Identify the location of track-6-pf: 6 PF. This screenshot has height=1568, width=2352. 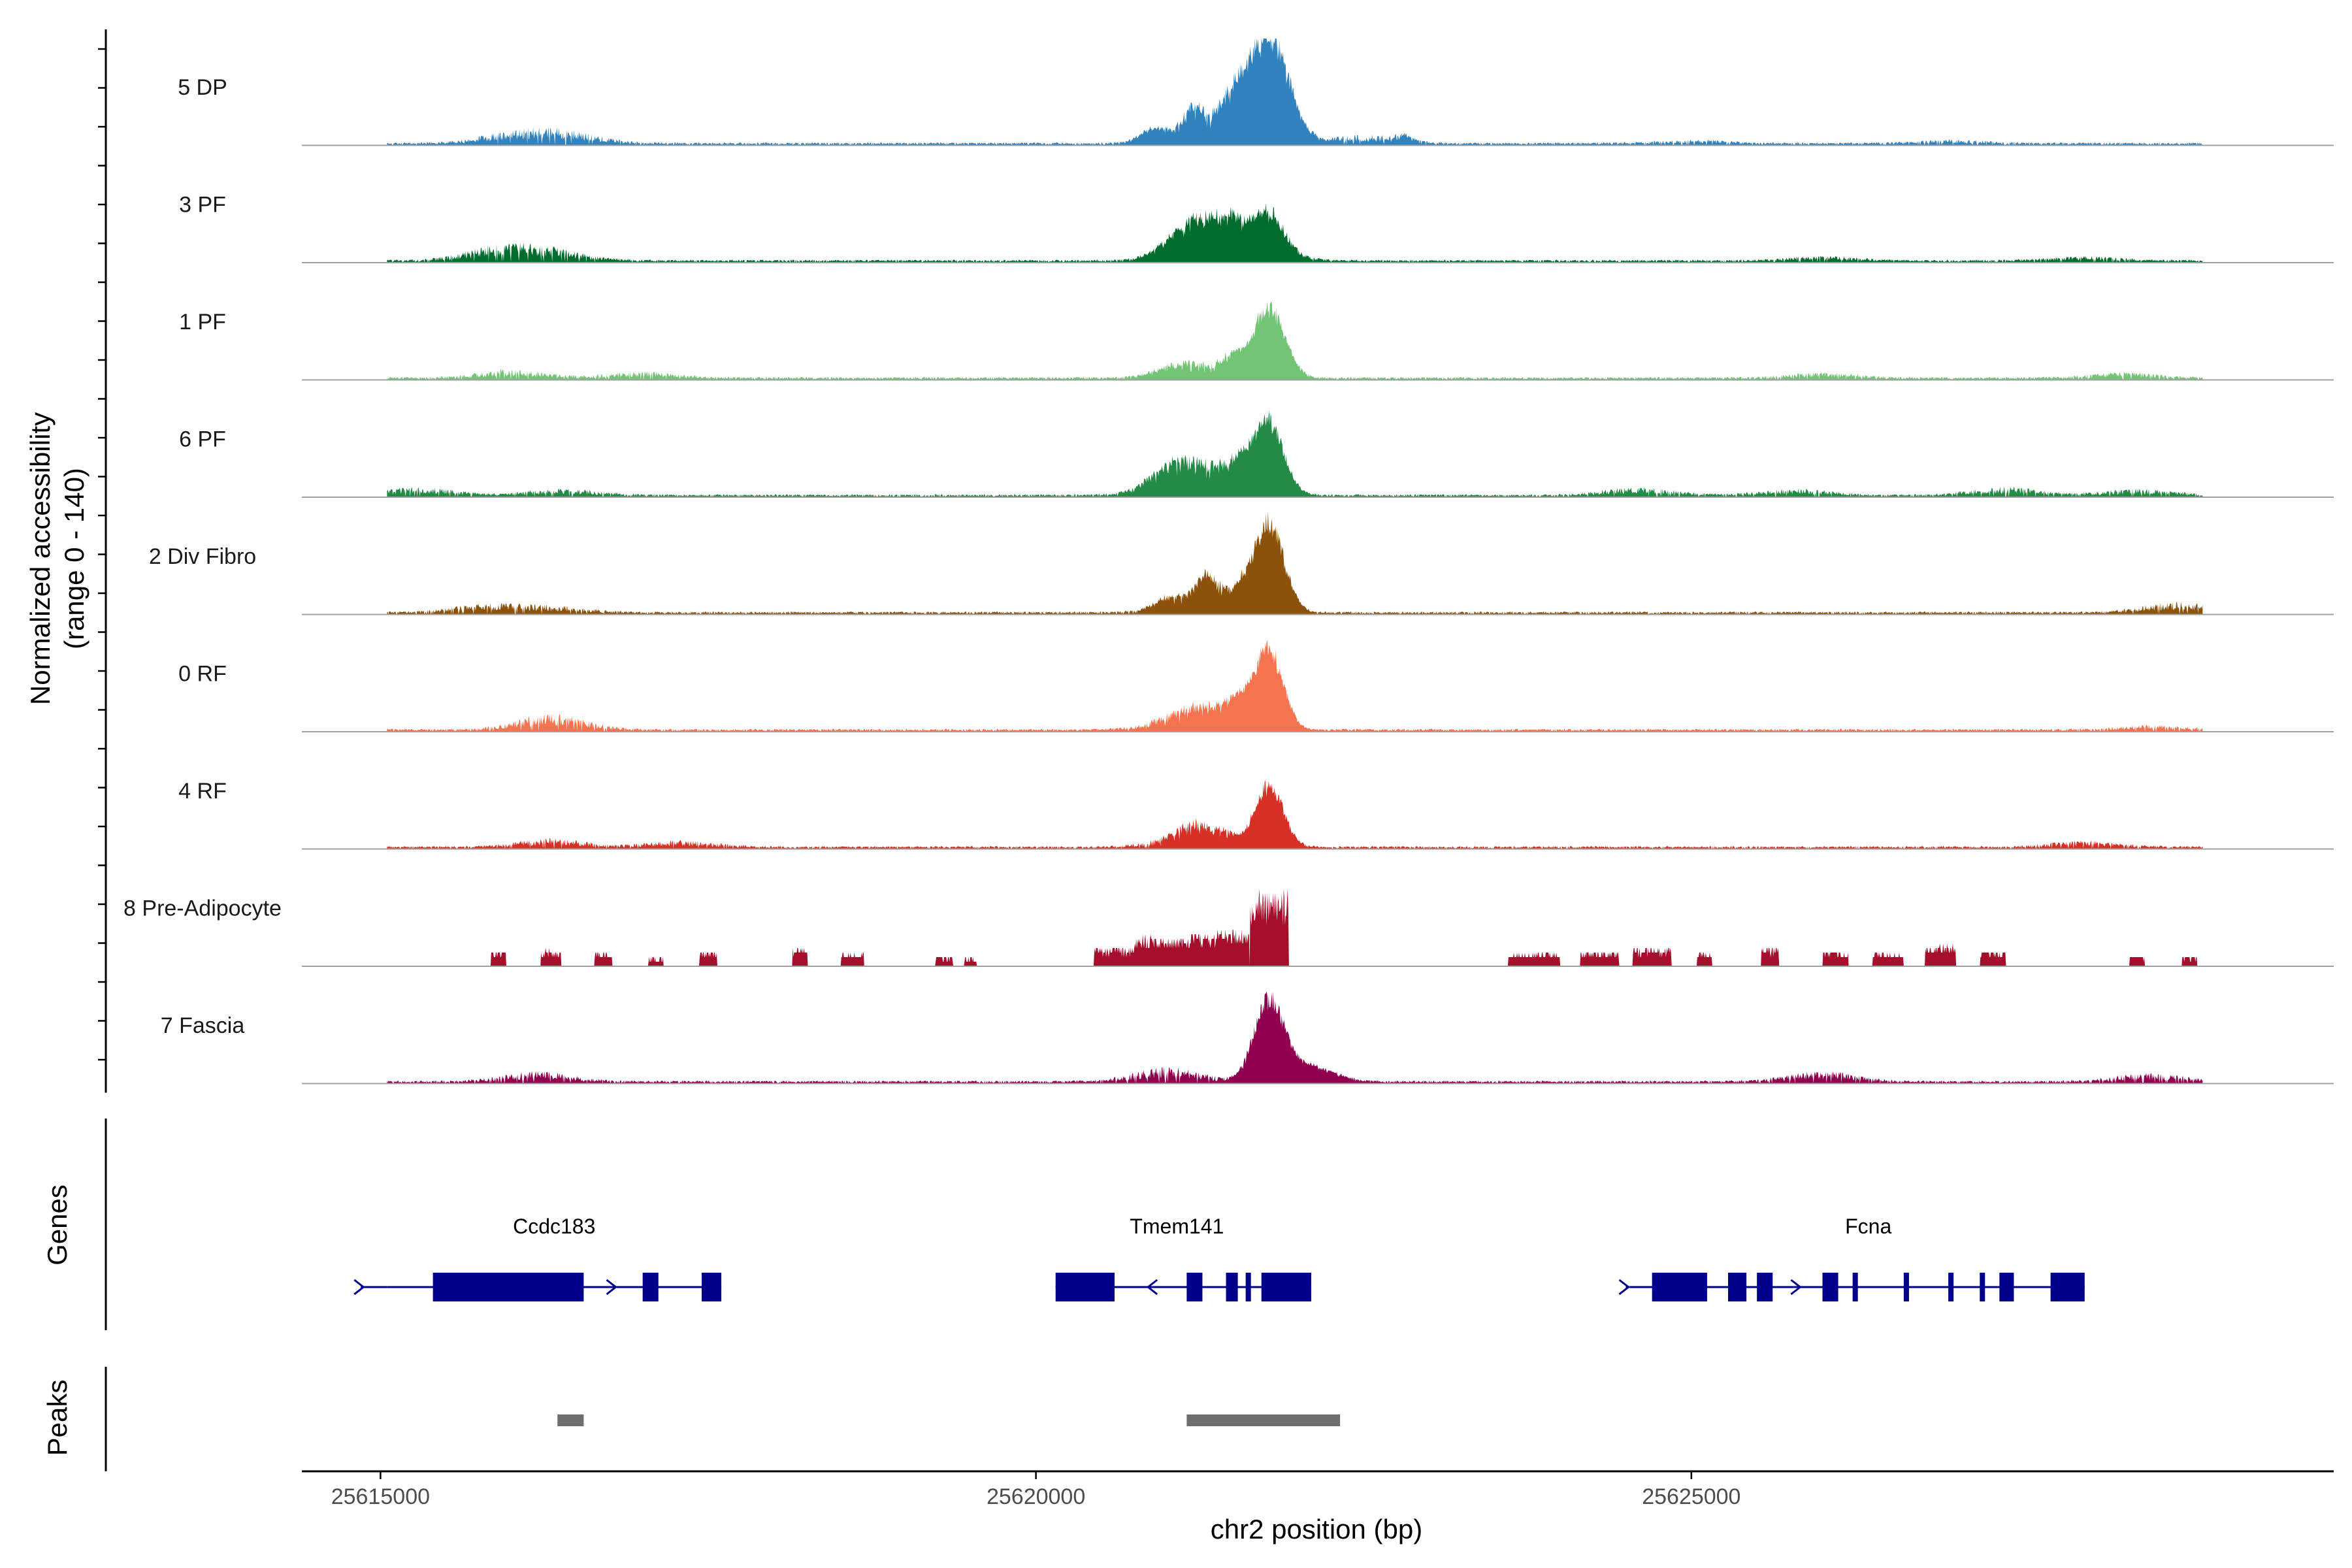
(1256, 454).